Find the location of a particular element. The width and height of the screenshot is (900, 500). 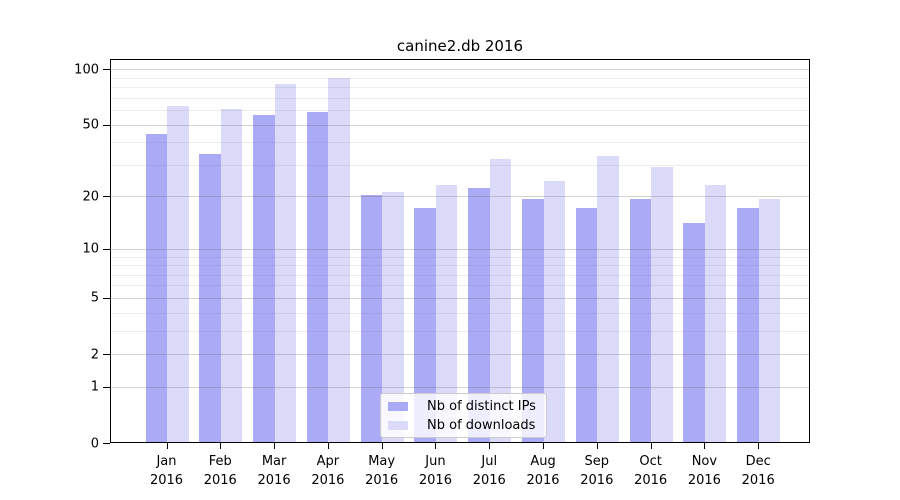

x-tick-label-apr: Apr 2016 is located at coordinates (328, 471).